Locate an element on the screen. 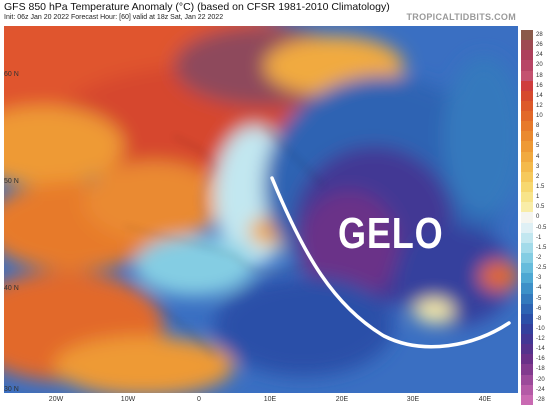 Image resolution: width=550 pixels, height=407 pixels. colorbar-label: -16 is located at coordinates (540, 359).